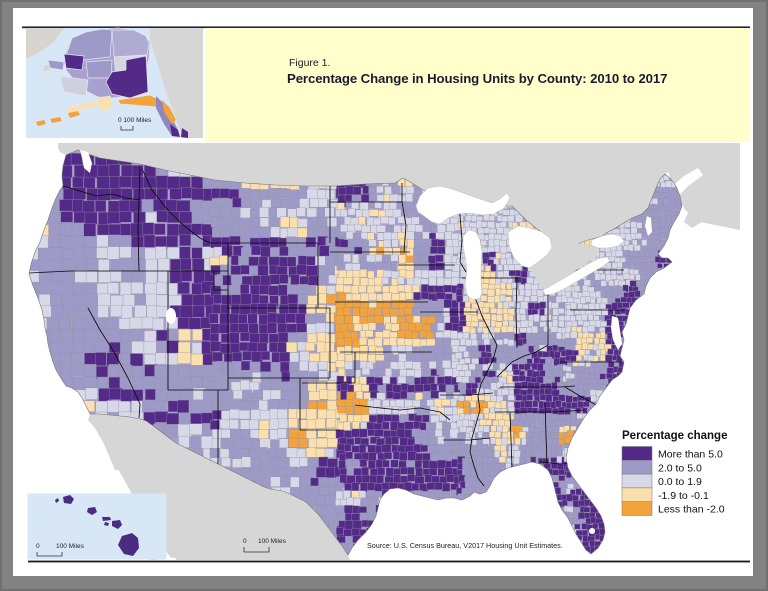 The width and height of the screenshot is (768, 591). Describe the element at coordinates (309, 63) in the screenshot. I see `svg-text: Figure 1.` at that location.